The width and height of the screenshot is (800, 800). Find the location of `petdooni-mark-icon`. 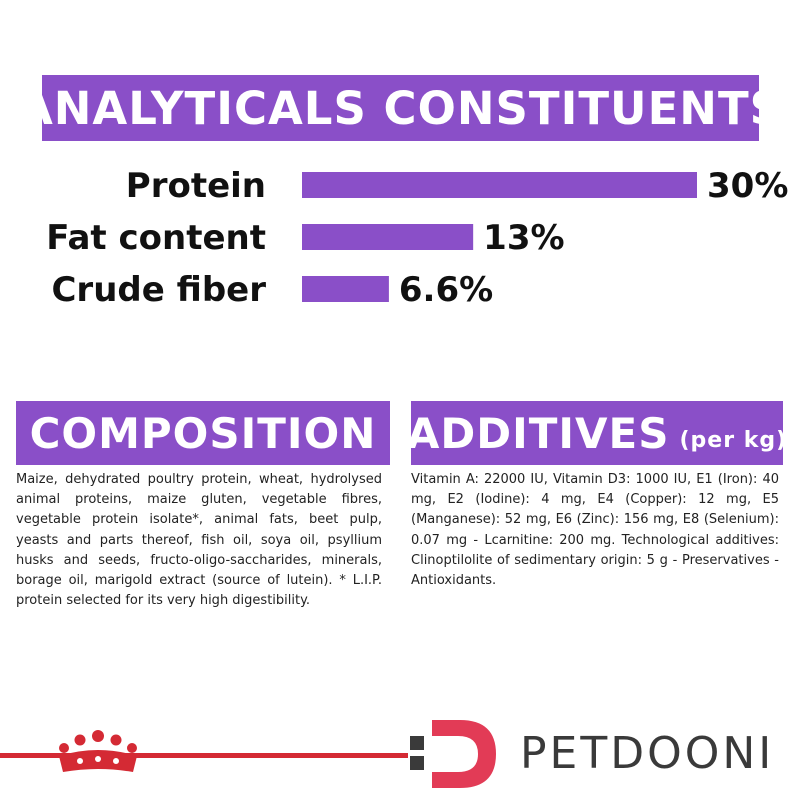

petdooni-mark-icon is located at coordinates (453, 754).